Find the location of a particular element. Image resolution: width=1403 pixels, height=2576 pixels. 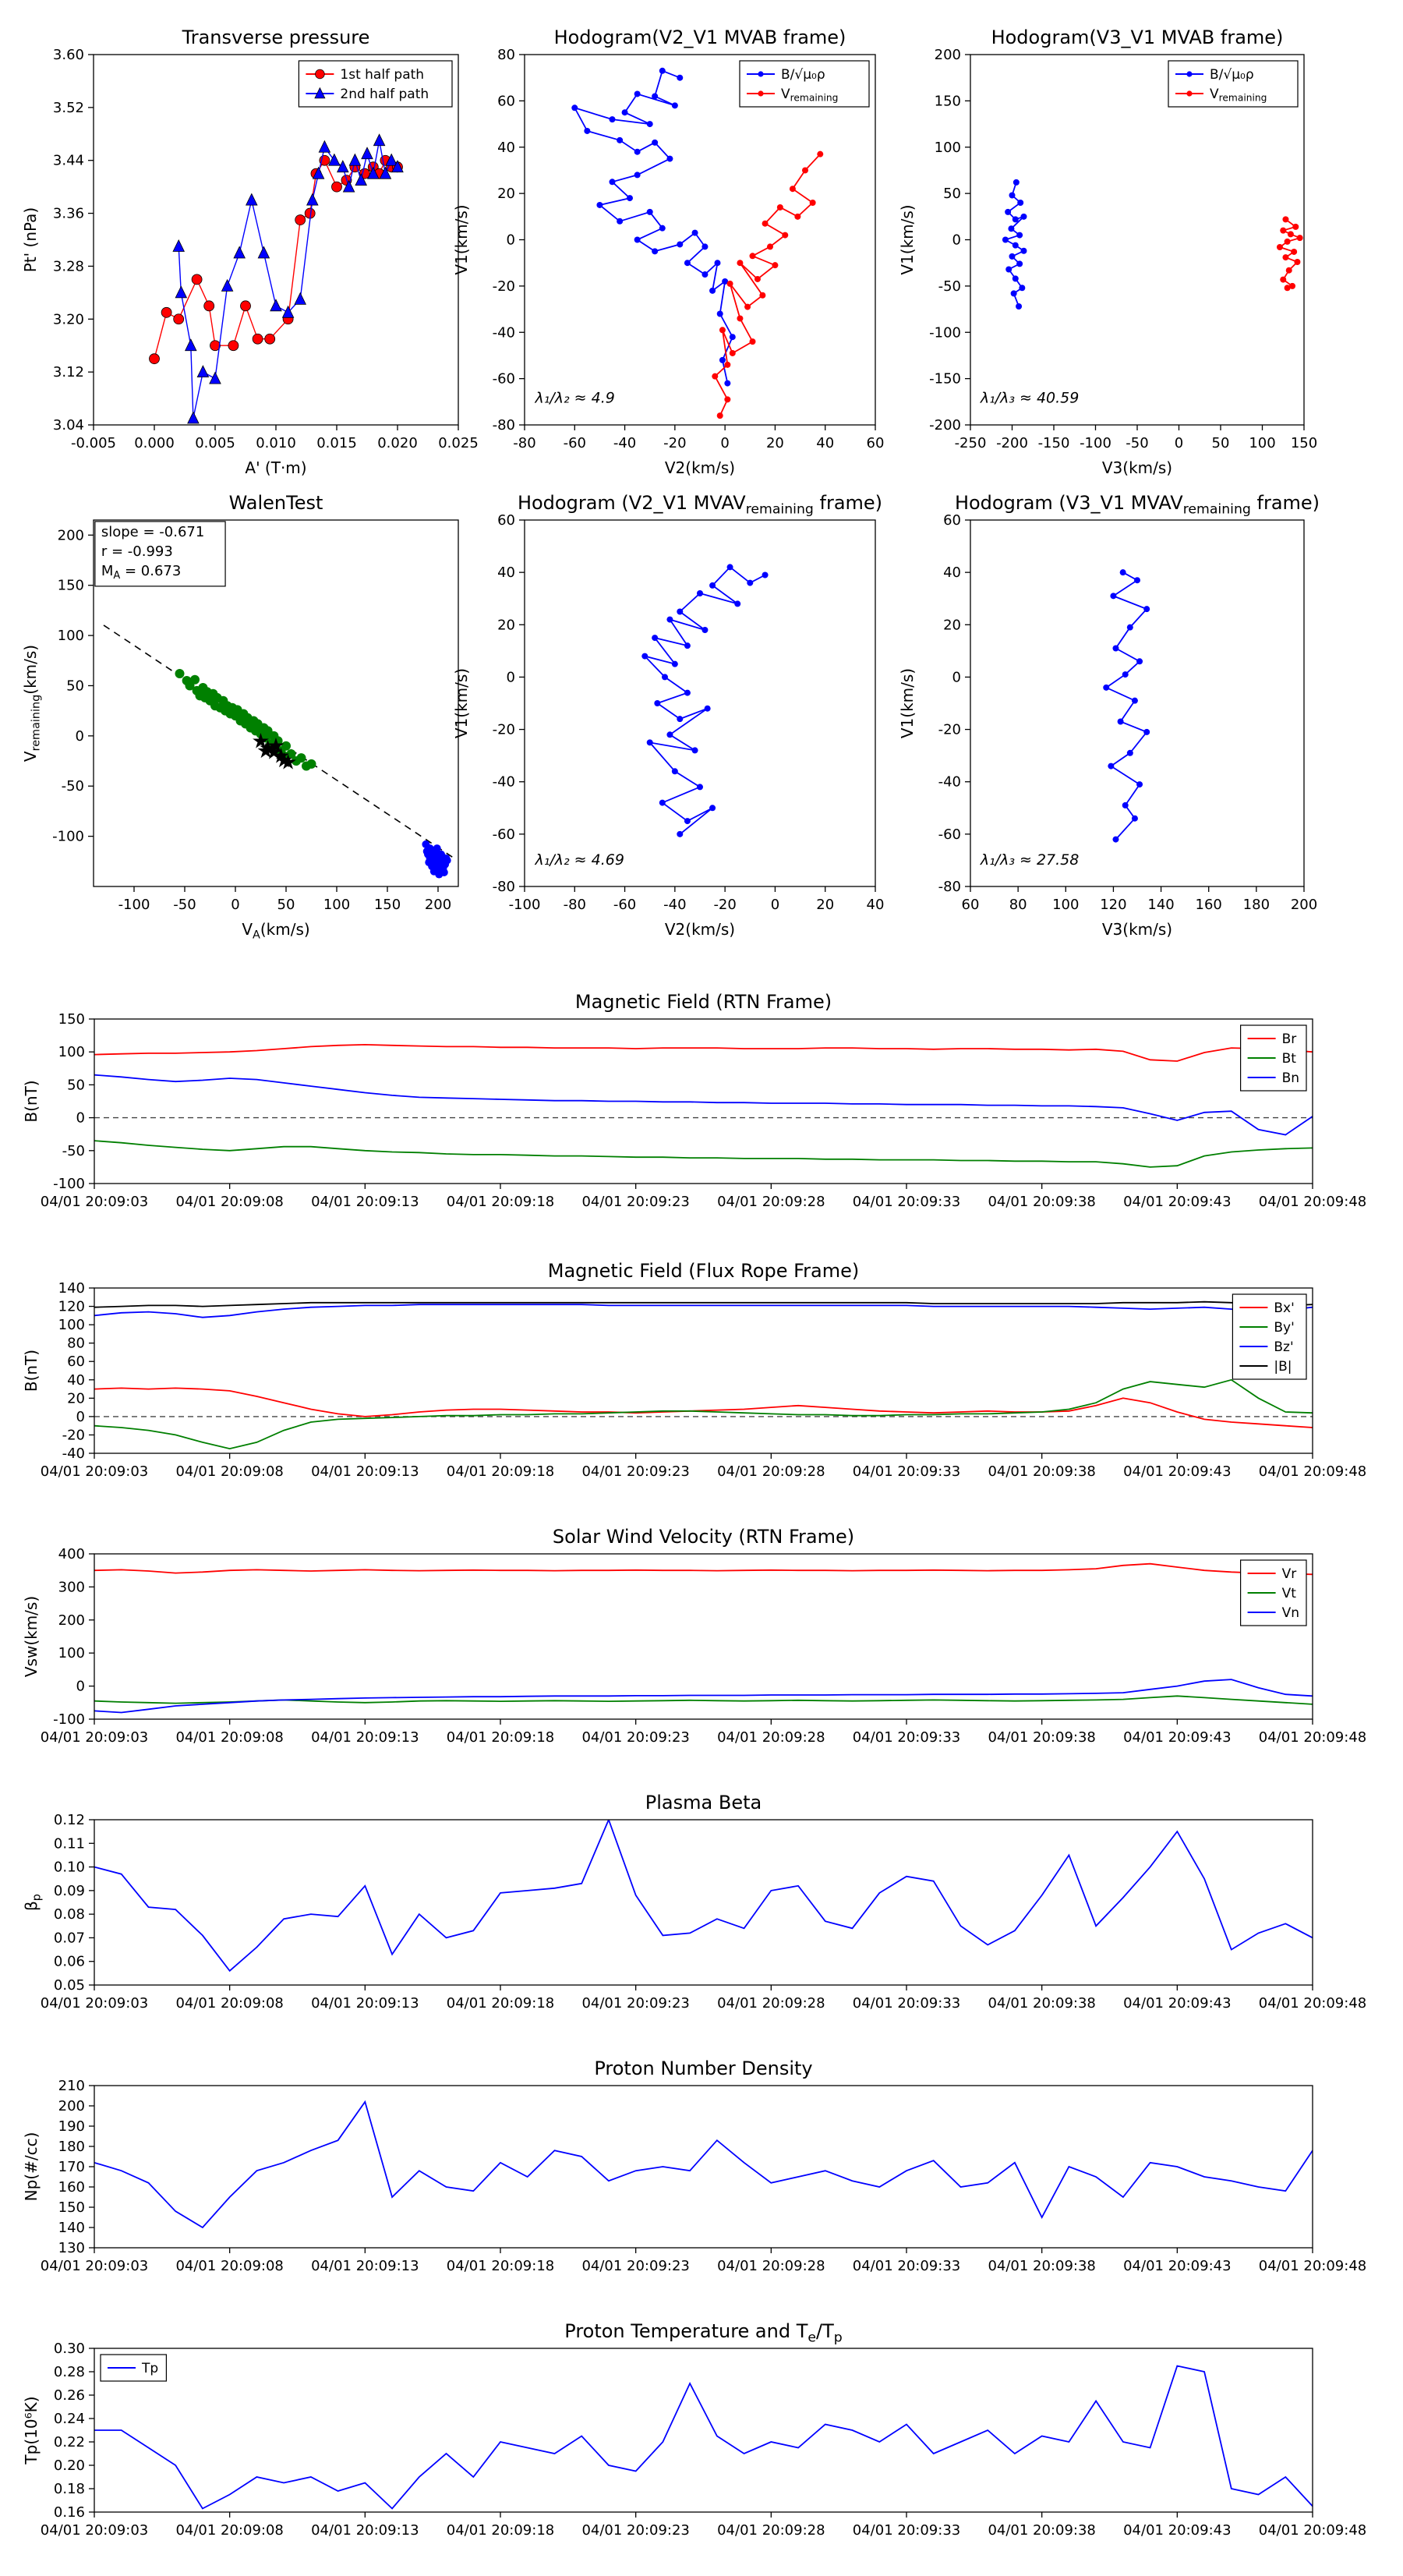

svg-text: 300 is located at coordinates (71, 1587).